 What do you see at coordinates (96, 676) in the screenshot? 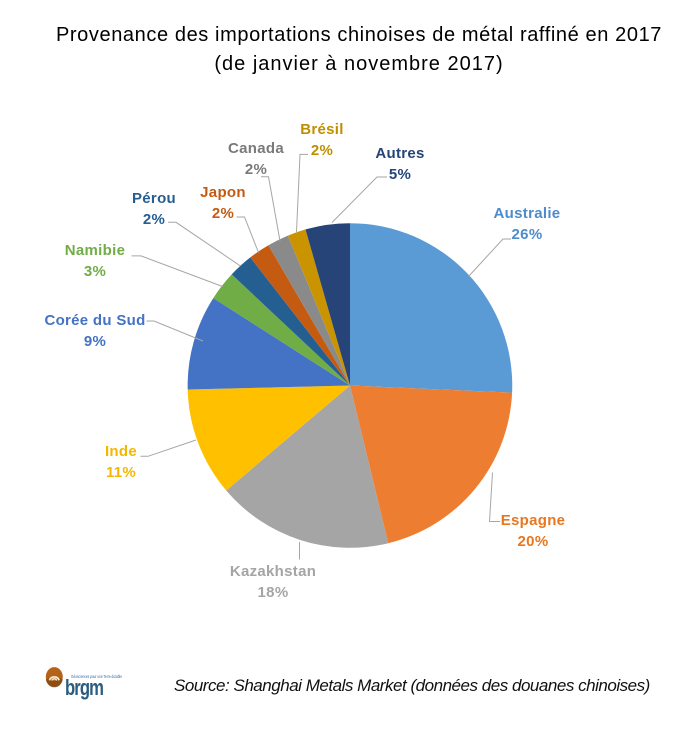
I see `svg-text:Géosciences pour une Terre dur: Géosciences pour une Terre durable` at bounding box center [96, 676].